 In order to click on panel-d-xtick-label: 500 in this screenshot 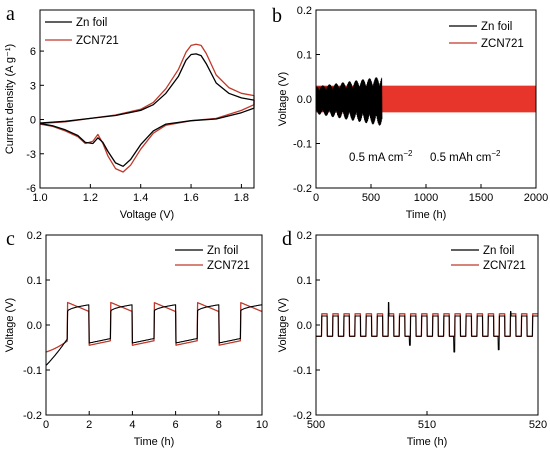, I will do `click(316, 425)`.